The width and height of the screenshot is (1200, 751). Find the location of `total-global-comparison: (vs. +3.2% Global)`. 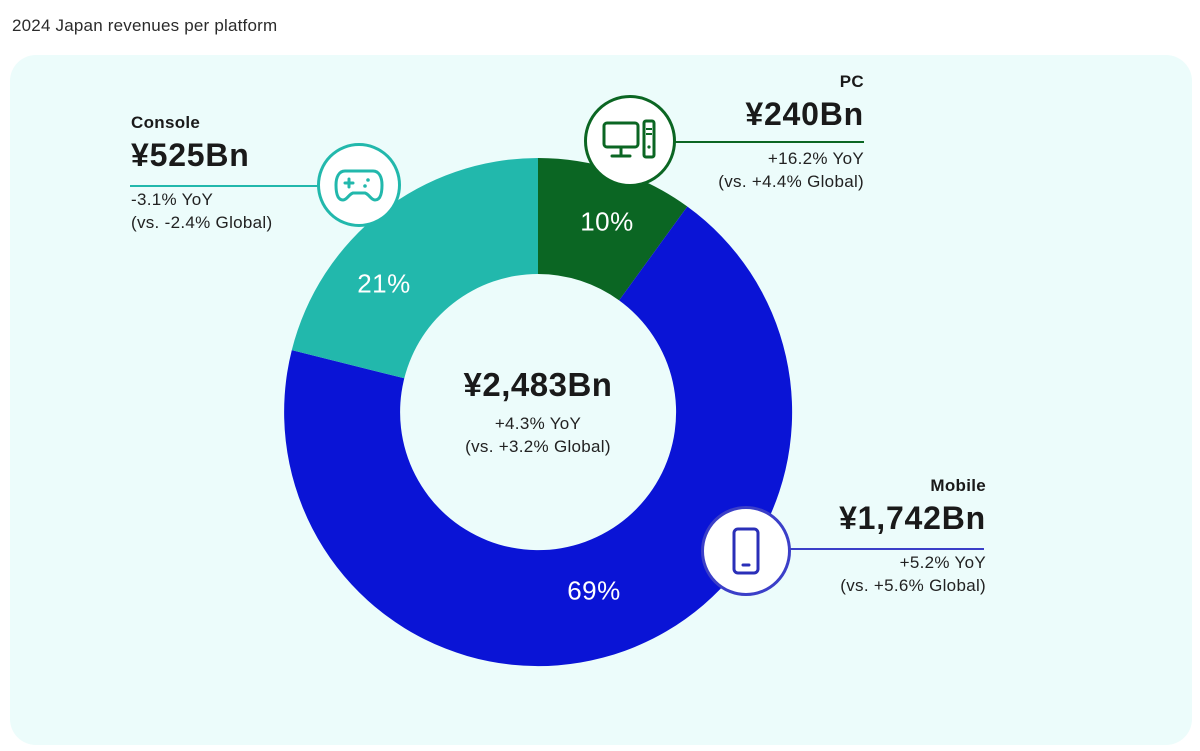

total-global-comparison: (vs. +3.2% Global) is located at coordinates (538, 446).